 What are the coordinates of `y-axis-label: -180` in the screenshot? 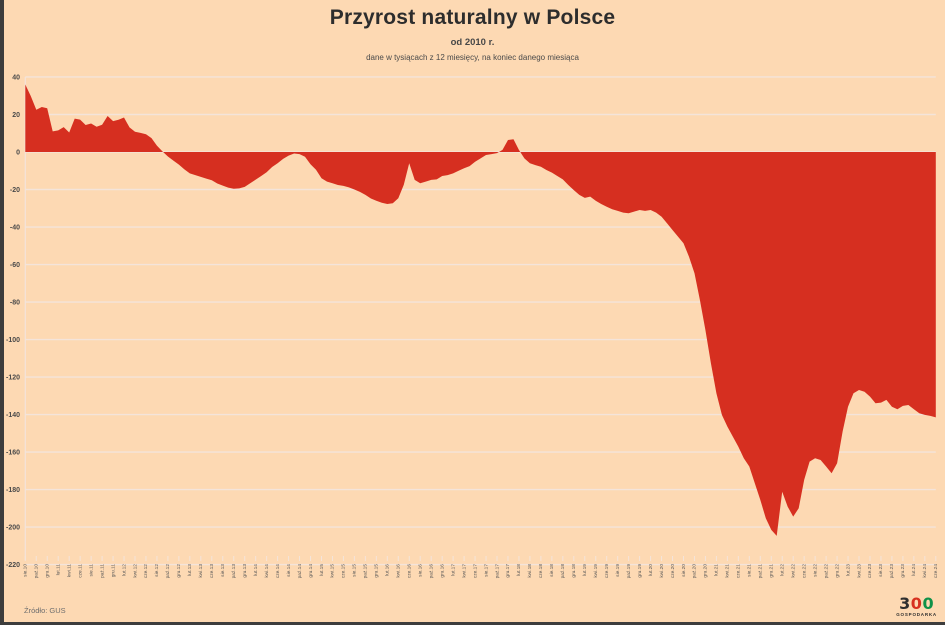 It's located at (13, 490).